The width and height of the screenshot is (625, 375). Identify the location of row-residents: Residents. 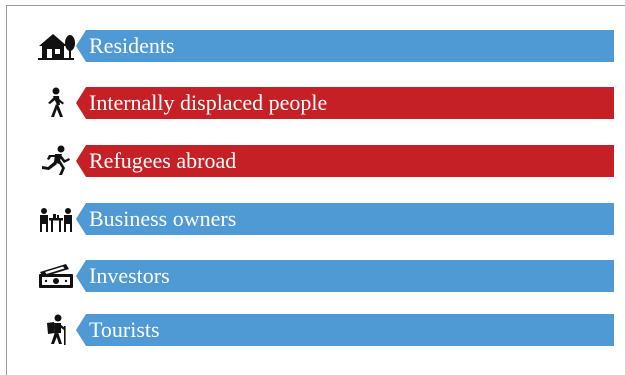
(326, 46).